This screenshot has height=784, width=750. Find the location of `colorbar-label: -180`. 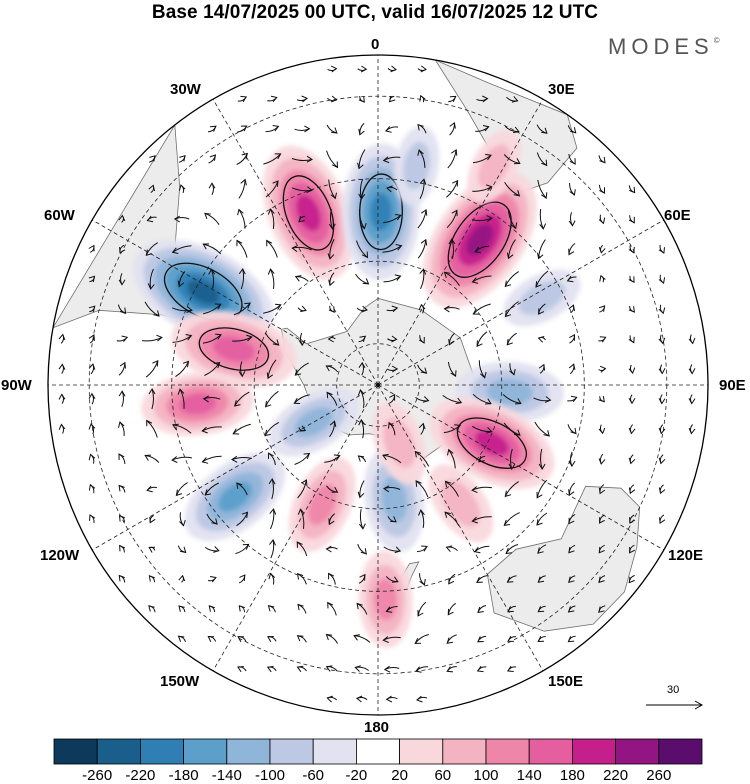

colorbar-label: -180 is located at coordinates (183, 775).